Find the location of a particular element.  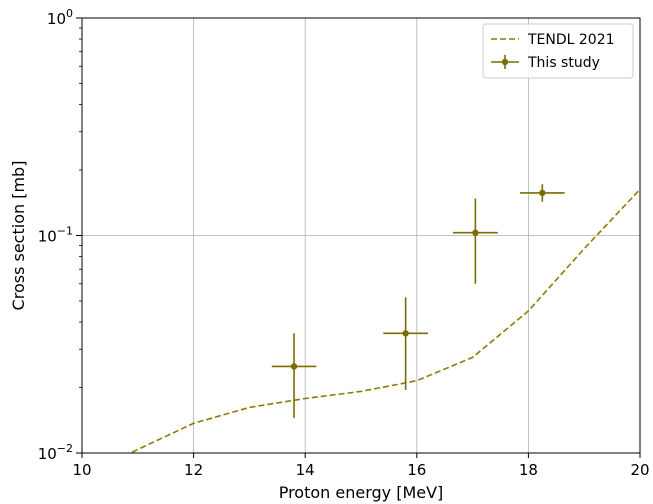

legend: TENDL 2021 This study is located at coordinates (558, 51).